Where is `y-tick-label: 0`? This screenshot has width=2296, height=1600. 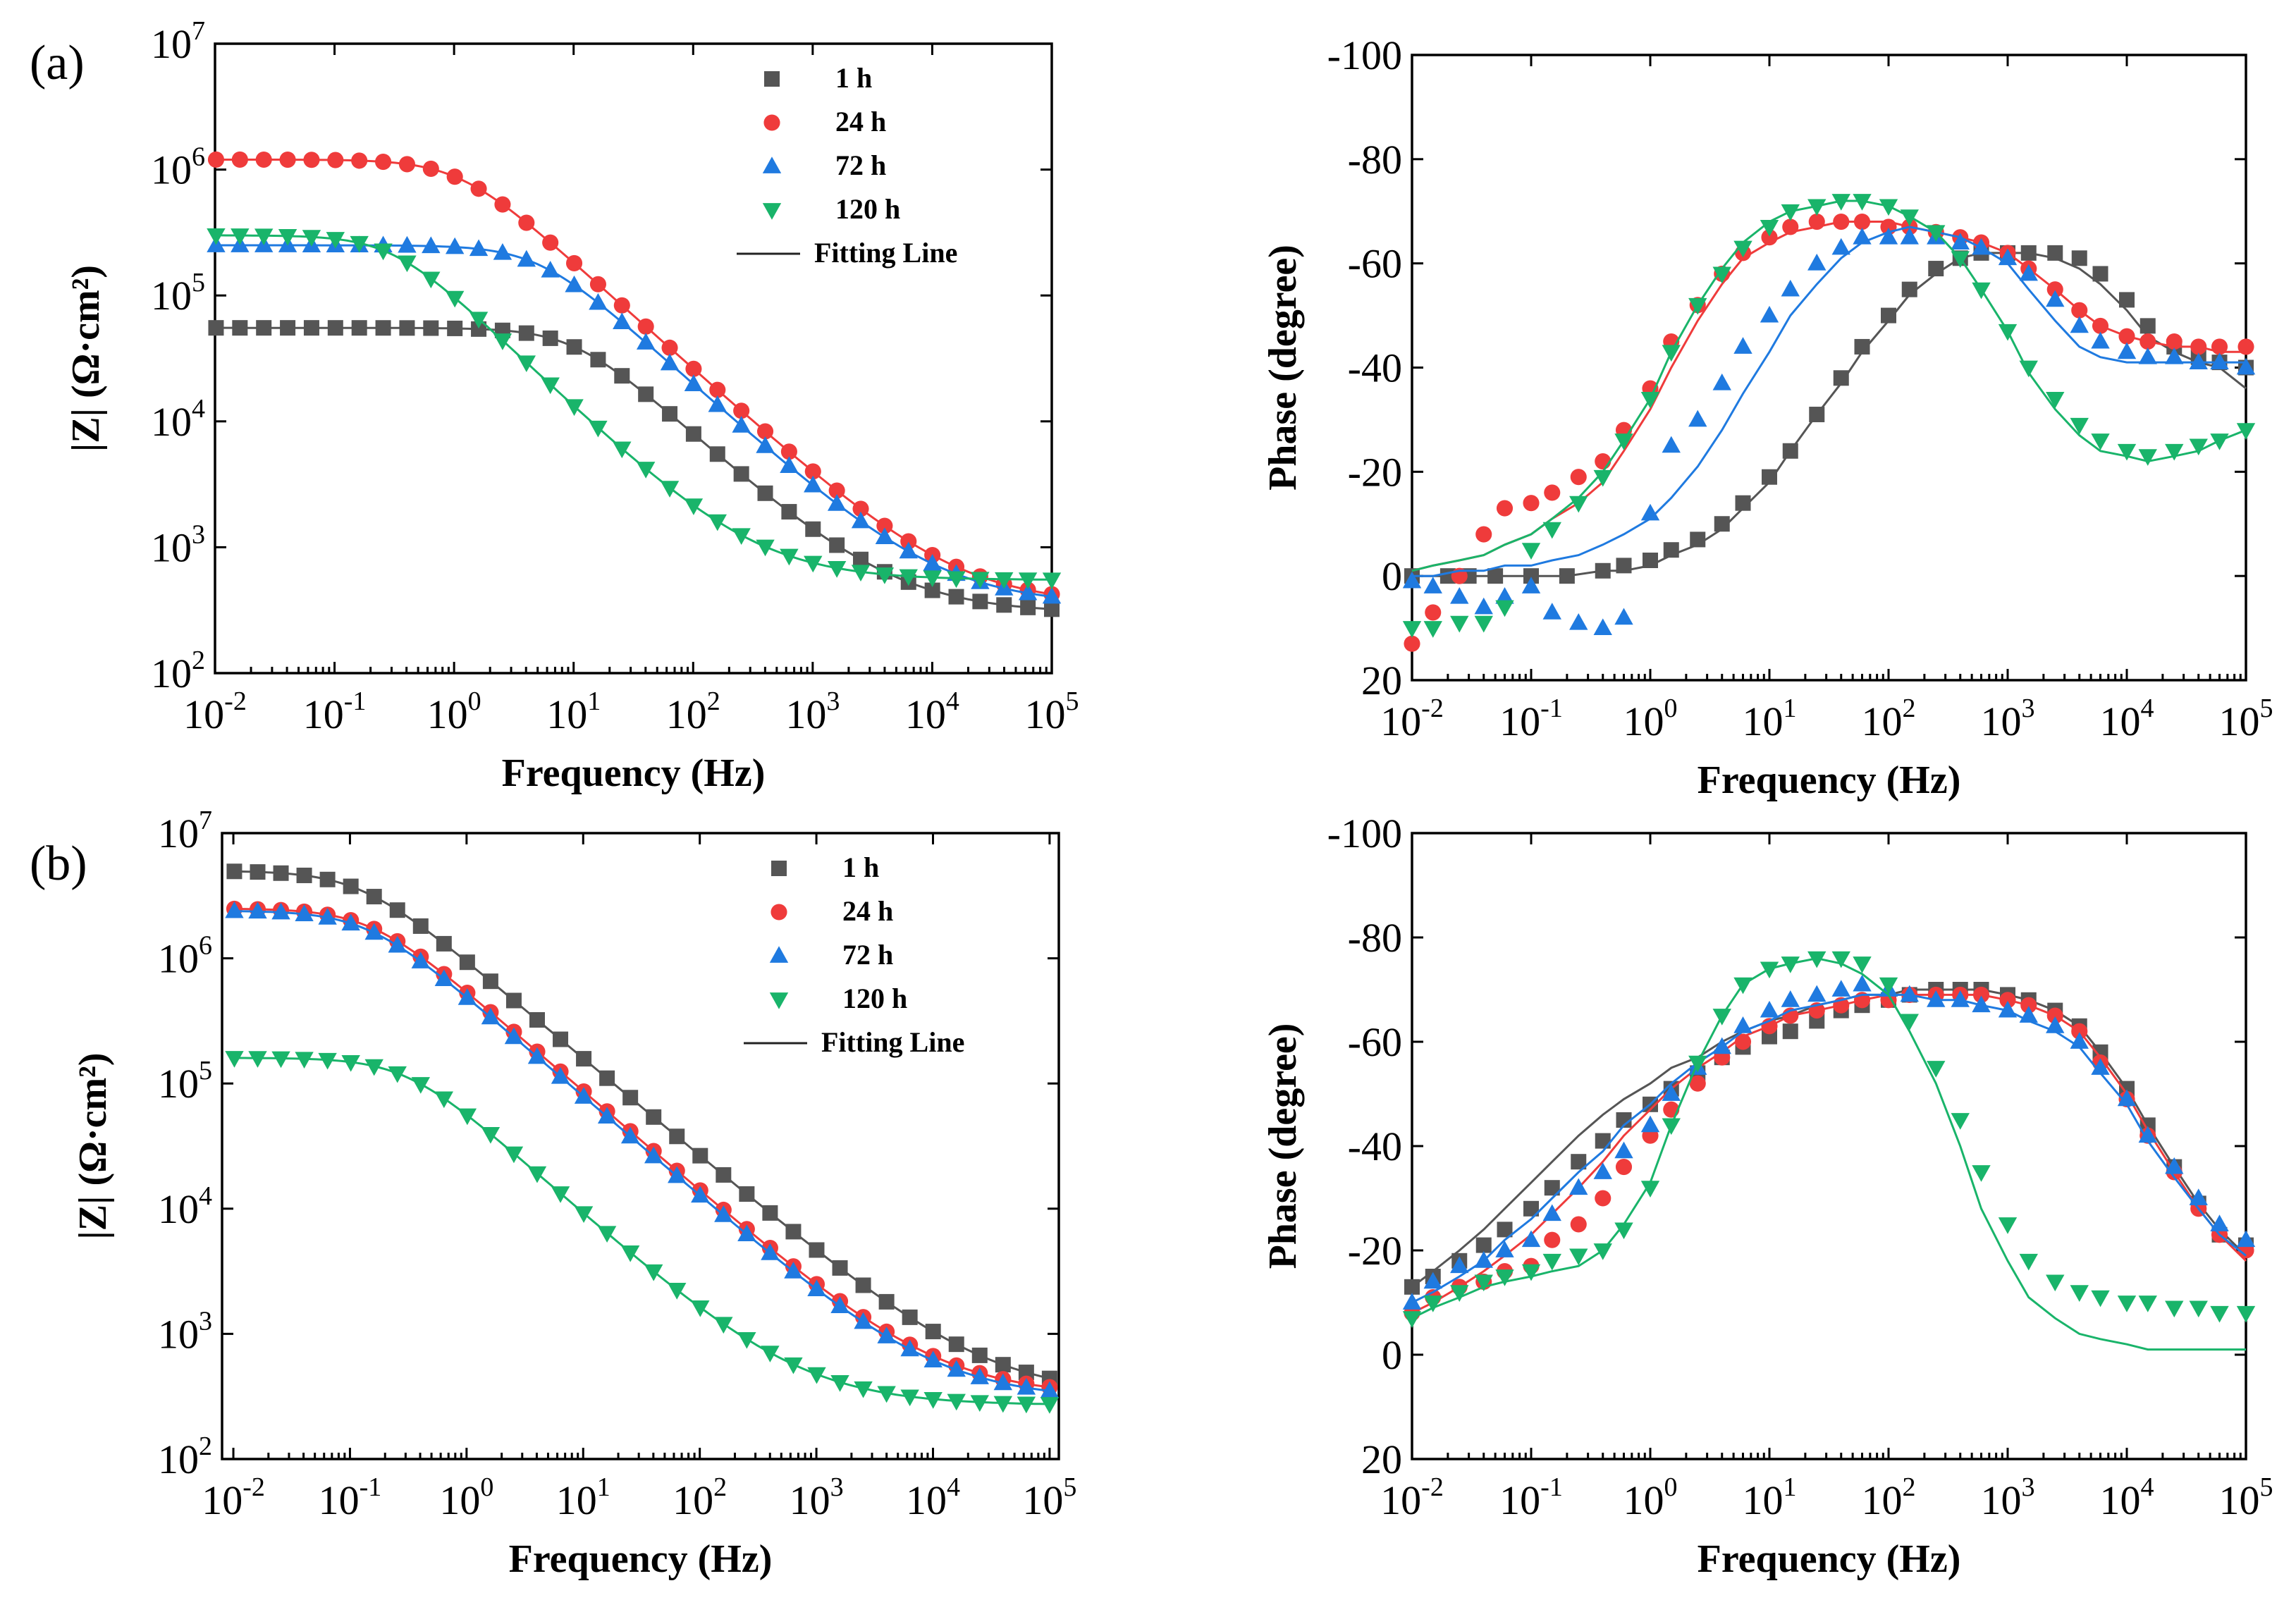
y-tick-label: 0 is located at coordinates (1392, 576).